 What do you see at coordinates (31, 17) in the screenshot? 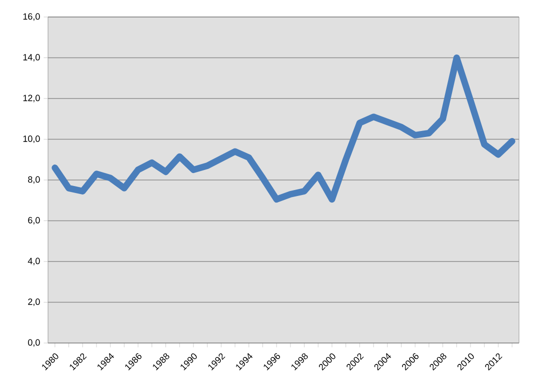
I see `y-tick-label: 16,0` at bounding box center [31, 17].